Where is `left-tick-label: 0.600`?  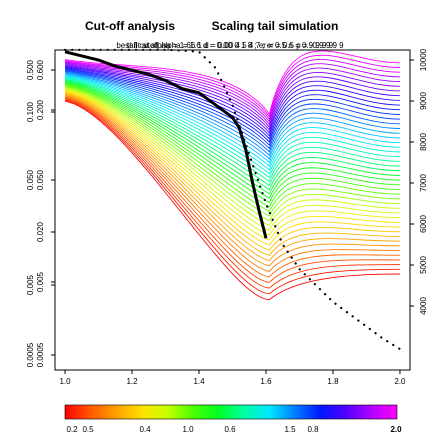 left-tick-label: 0.600 is located at coordinates (40, 69).